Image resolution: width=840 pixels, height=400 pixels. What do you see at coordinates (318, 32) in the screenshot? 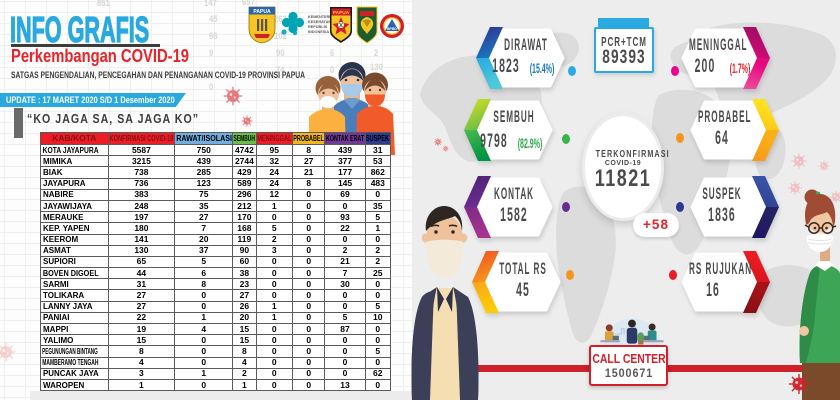
I see `svg-text: INDONESIA` at bounding box center [318, 32].